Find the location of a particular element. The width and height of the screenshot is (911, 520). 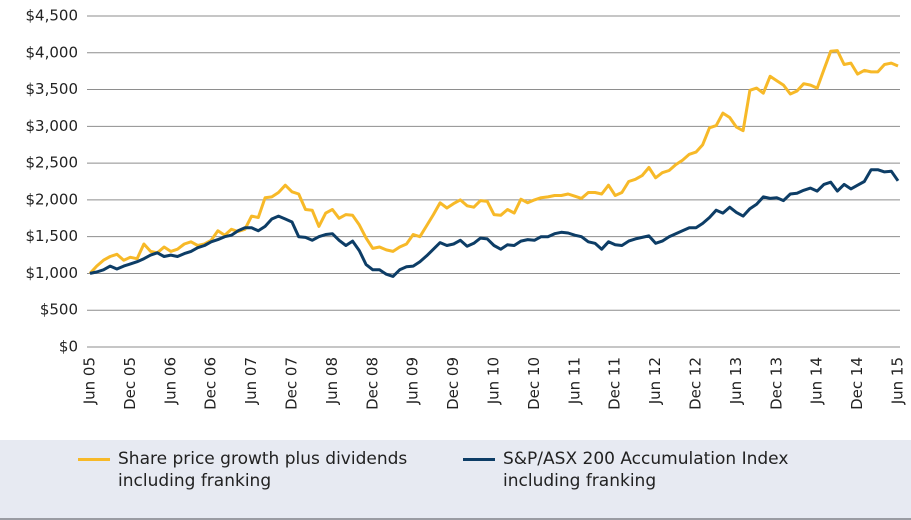

y-tick-label: $500 is located at coordinates (59, 310).